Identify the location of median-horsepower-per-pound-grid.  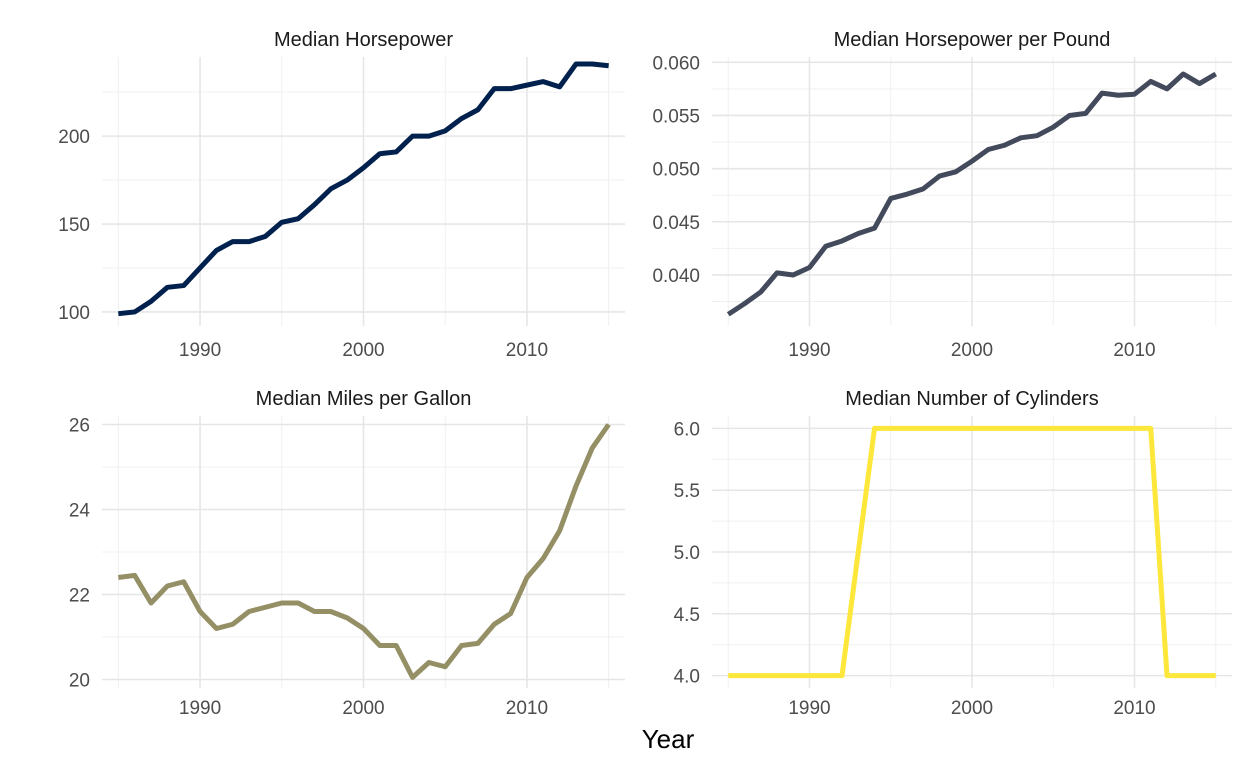
(972, 191).